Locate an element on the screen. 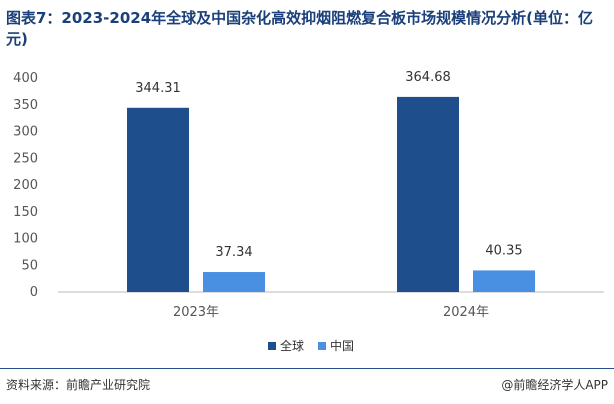 The height and width of the screenshot is (404, 614). legend-swatch-china is located at coordinates (322, 345).